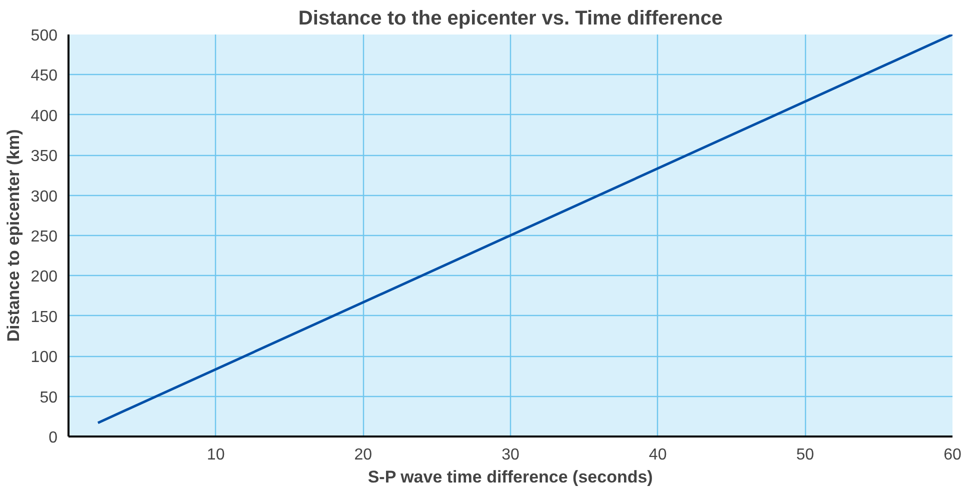 This screenshot has height=489, width=966. I want to click on y-axis-title: Distance to epicenter (km), so click(13, 235).